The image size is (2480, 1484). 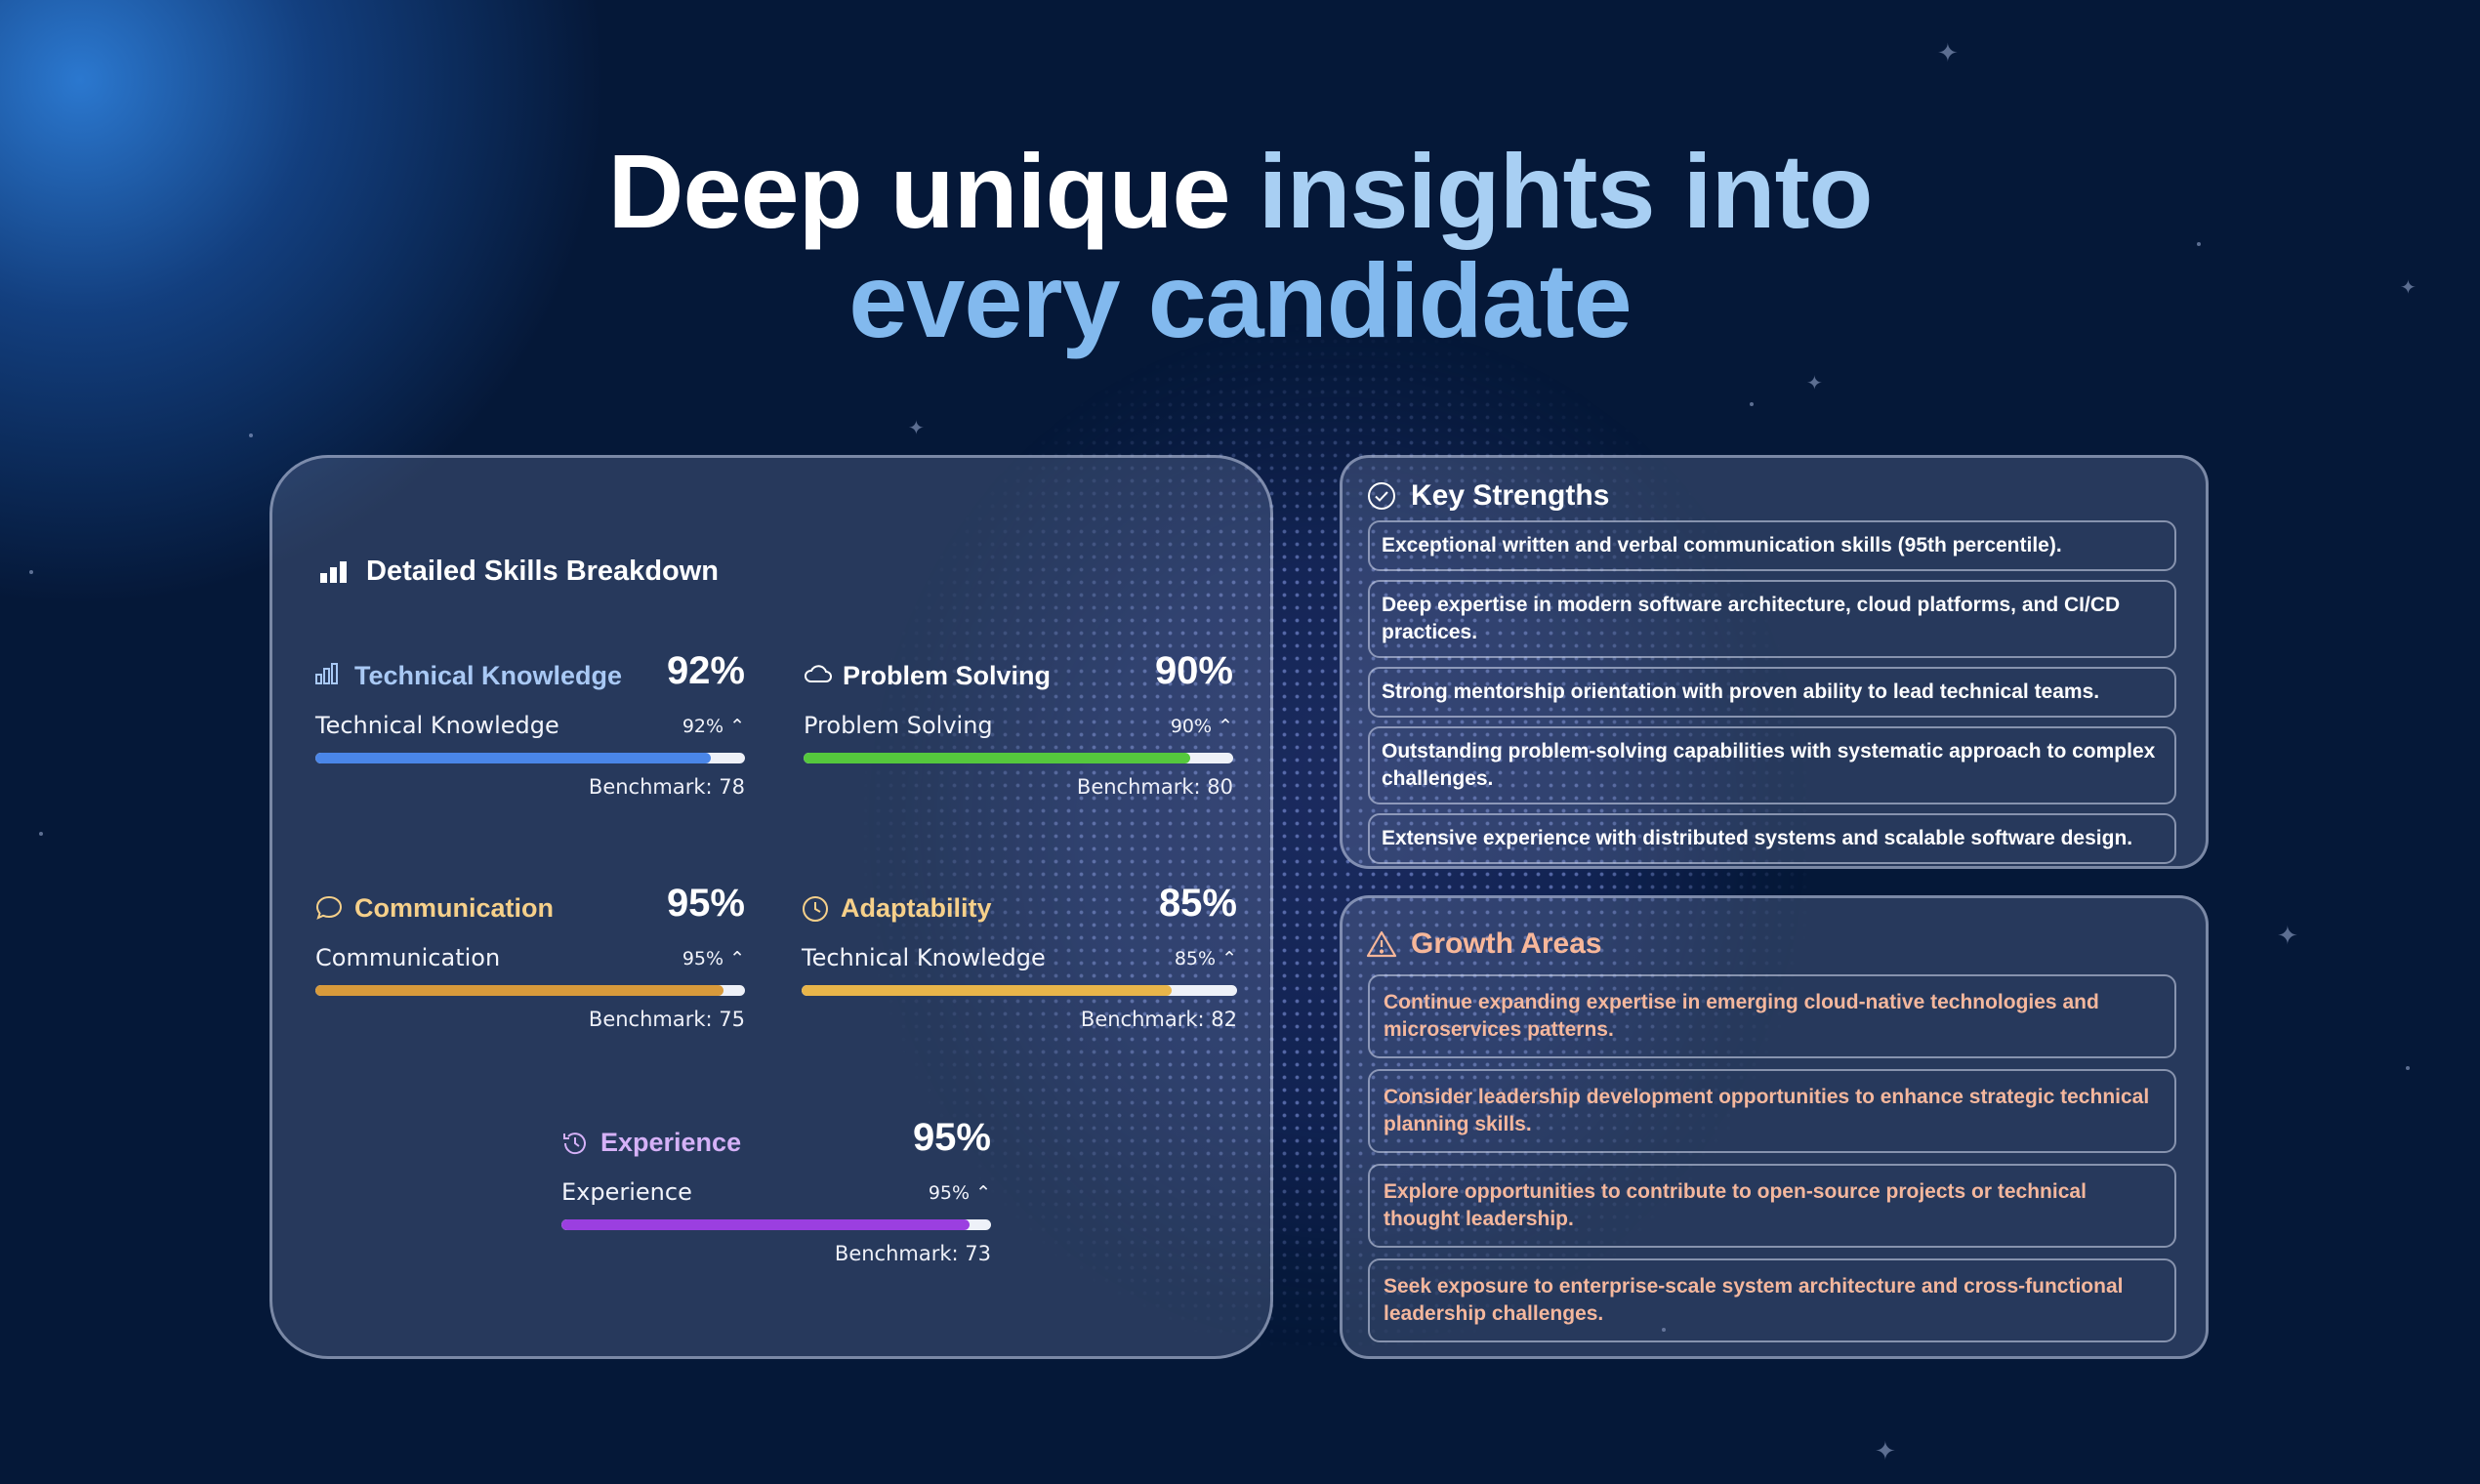 I want to click on skill-name: Adaptability, so click(x=916, y=908).